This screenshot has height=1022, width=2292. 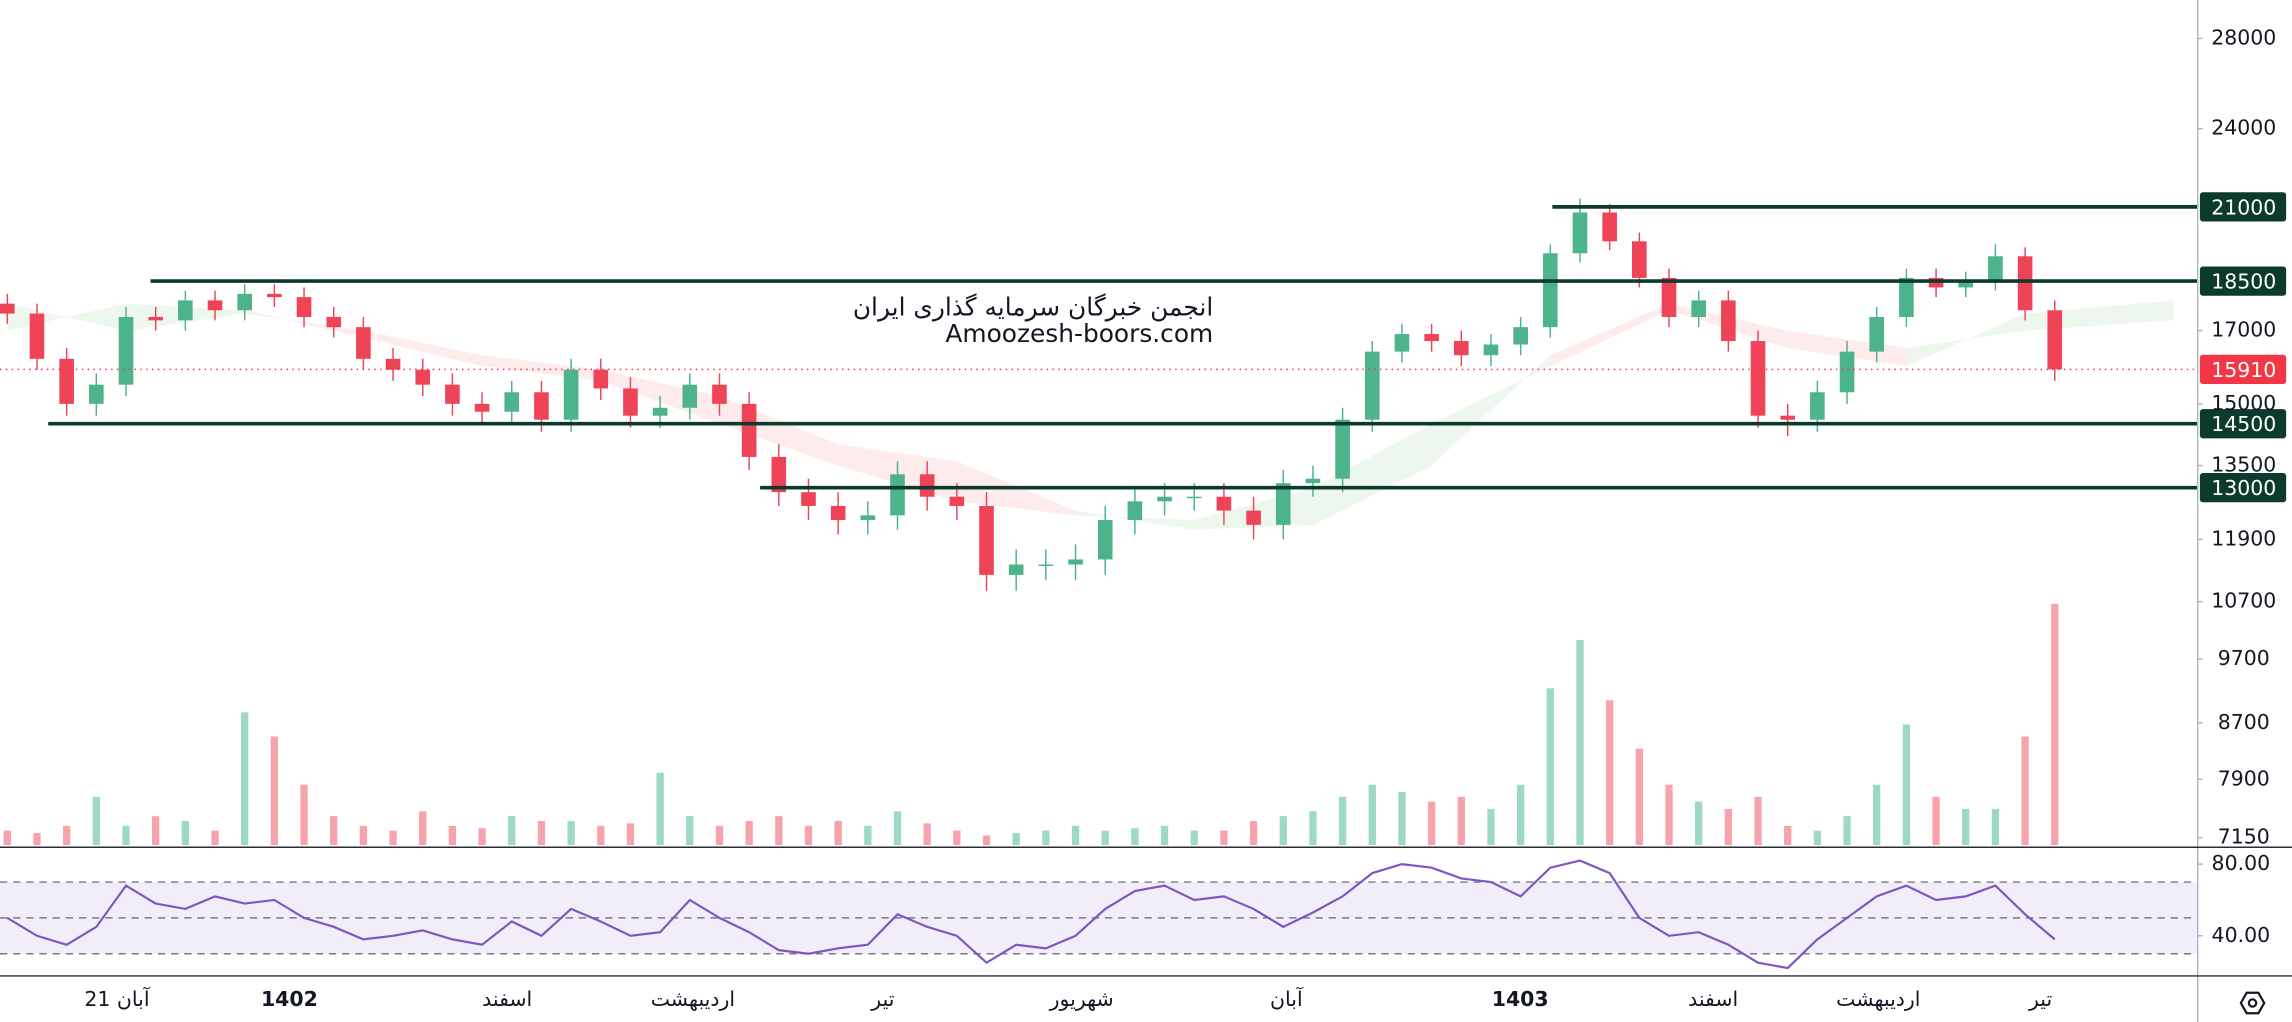 I want to click on rsi-tick-label: 40.00, so click(x=2241, y=935).